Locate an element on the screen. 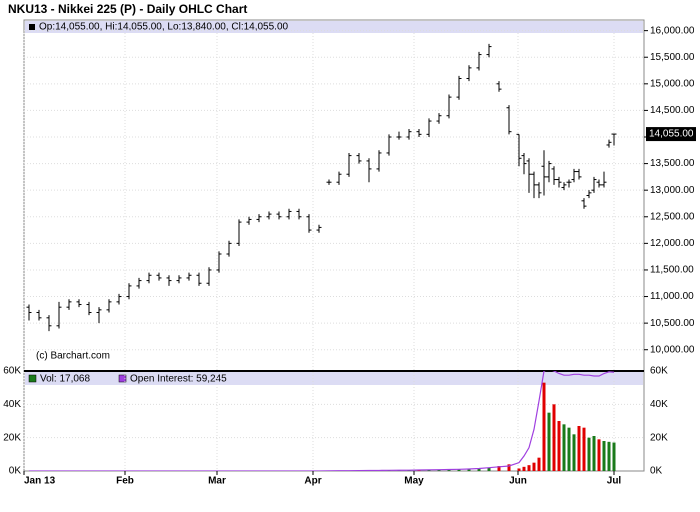 The image size is (700, 512). x-tick-label: Mar is located at coordinates (217, 481).